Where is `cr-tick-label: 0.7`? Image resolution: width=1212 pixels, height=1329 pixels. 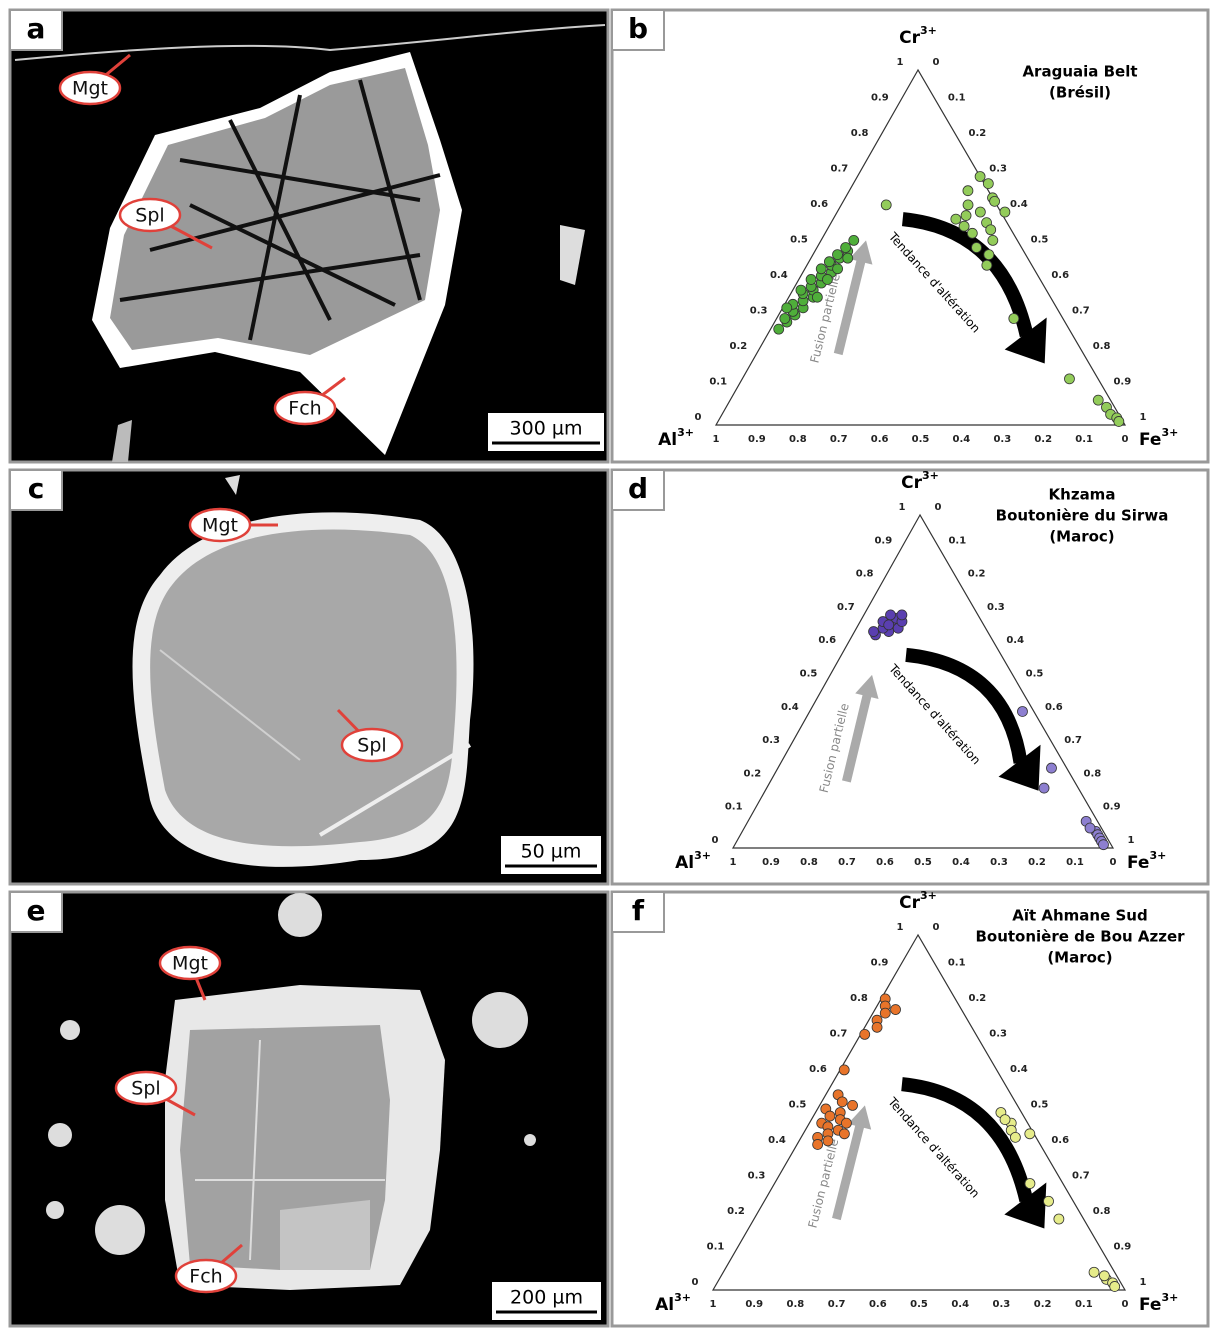
cr-tick-label: 0.7 is located at coordinates (839, 1034).